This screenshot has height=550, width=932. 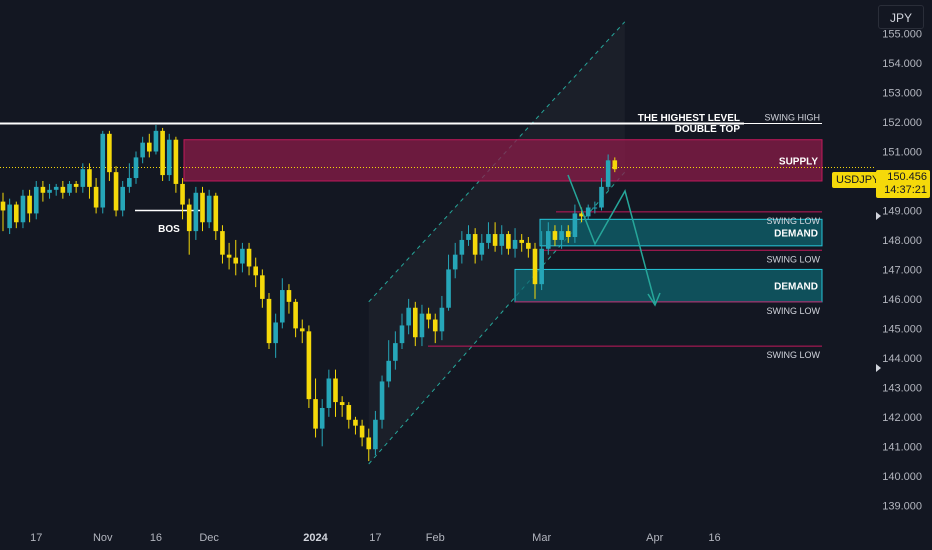 I want to click on y-tick-label: 140.000, so click(x=902, y=477).